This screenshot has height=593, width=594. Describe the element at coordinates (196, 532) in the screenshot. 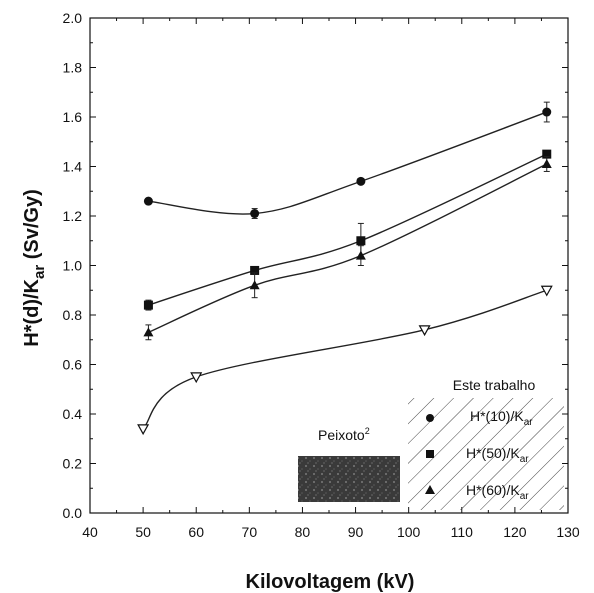

I see `x-tick-label: 60` at that location.